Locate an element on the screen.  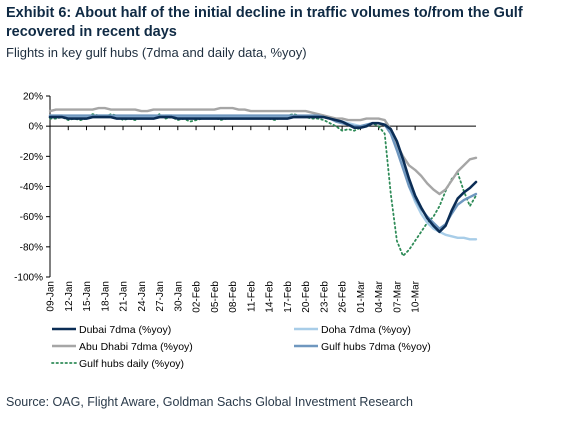
x-tick-label: 09-Jan is located at coordinates (51, 296).